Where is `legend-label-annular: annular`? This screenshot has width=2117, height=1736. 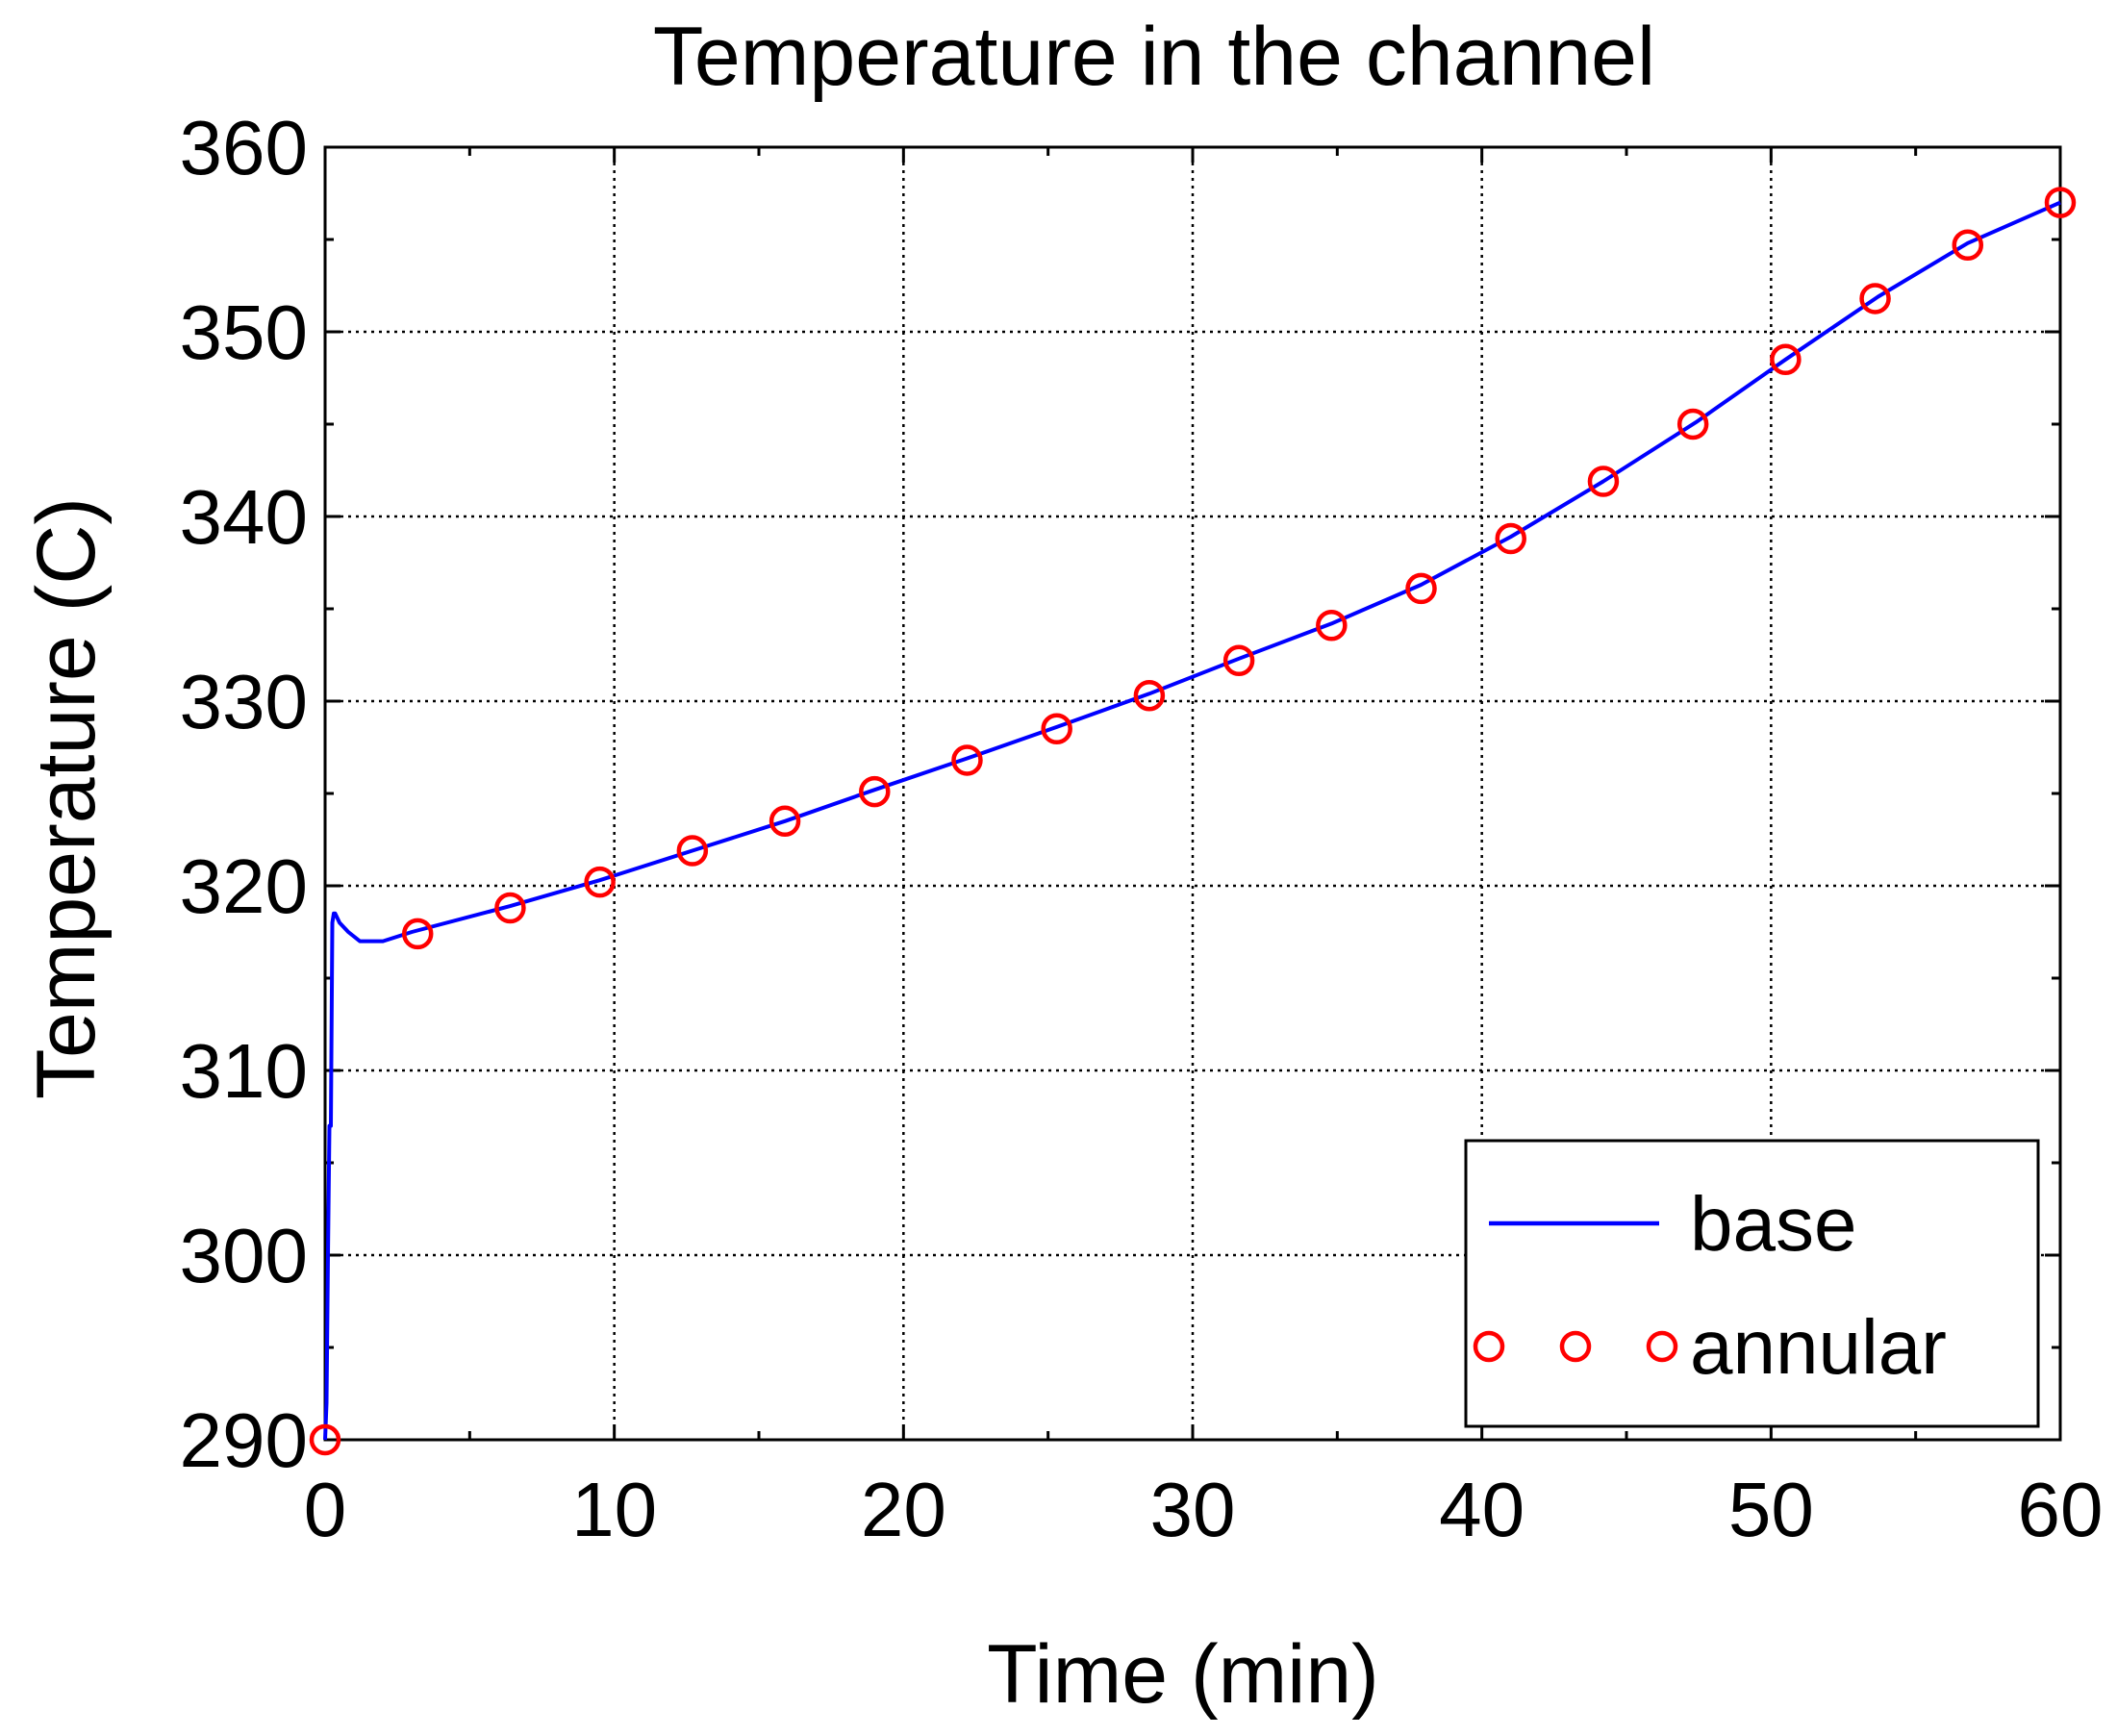 legend-label-annular: annular is located at coordinates (1818, 1347).